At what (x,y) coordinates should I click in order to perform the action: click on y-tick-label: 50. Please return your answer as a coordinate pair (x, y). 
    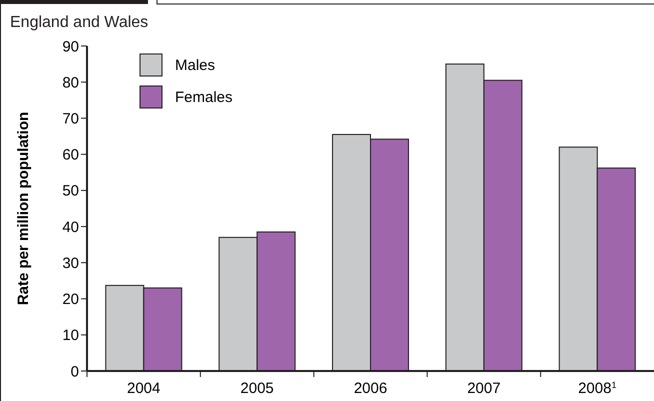
    Looking at the image, I should click on (70, 191).